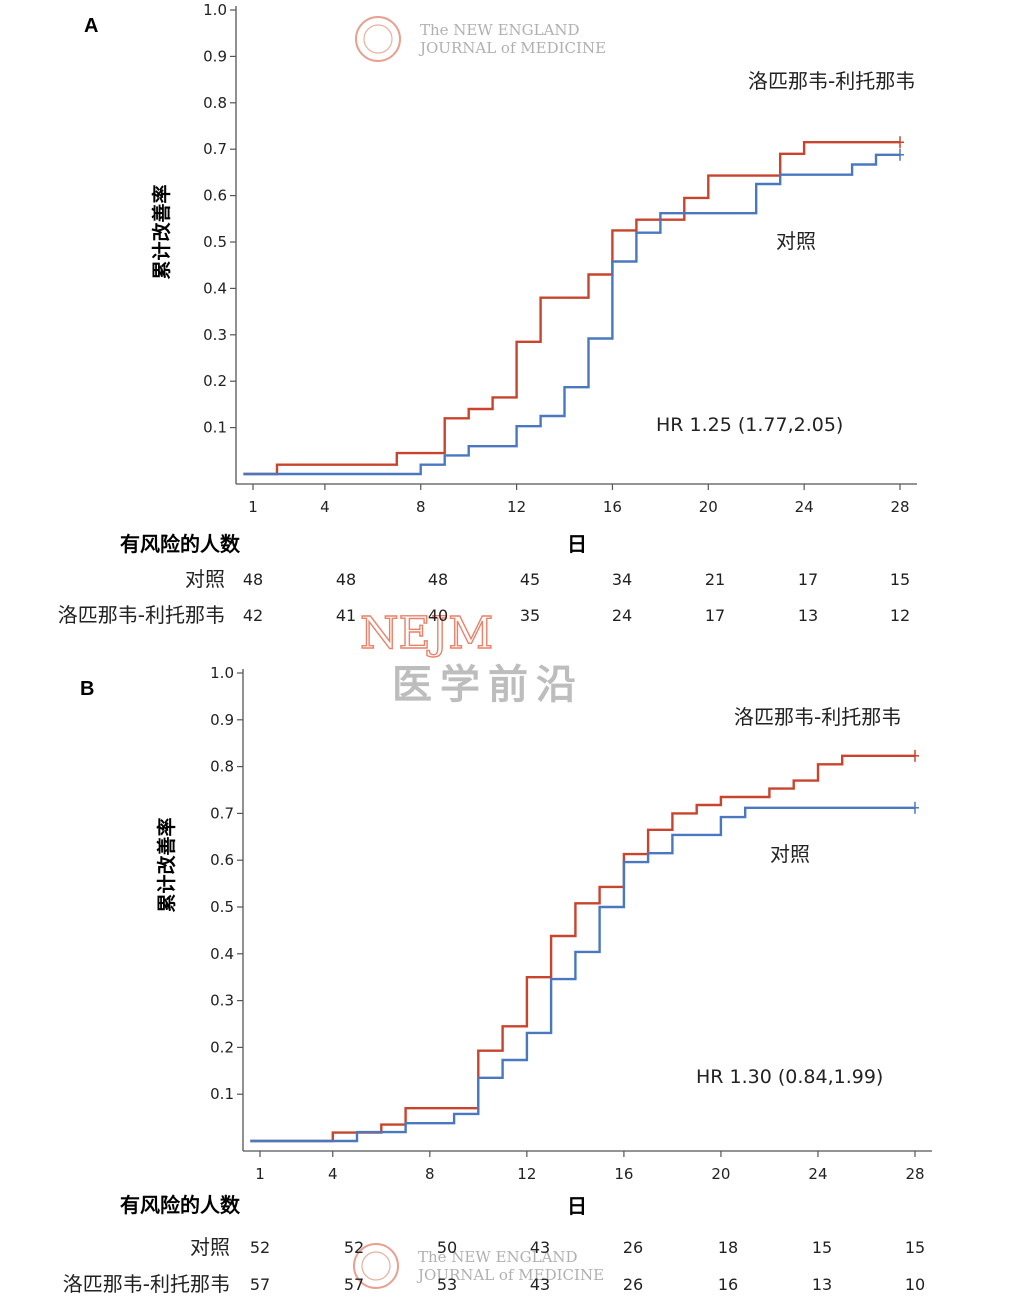  I want to click on at-risk-value: 45, so click(530, 579).